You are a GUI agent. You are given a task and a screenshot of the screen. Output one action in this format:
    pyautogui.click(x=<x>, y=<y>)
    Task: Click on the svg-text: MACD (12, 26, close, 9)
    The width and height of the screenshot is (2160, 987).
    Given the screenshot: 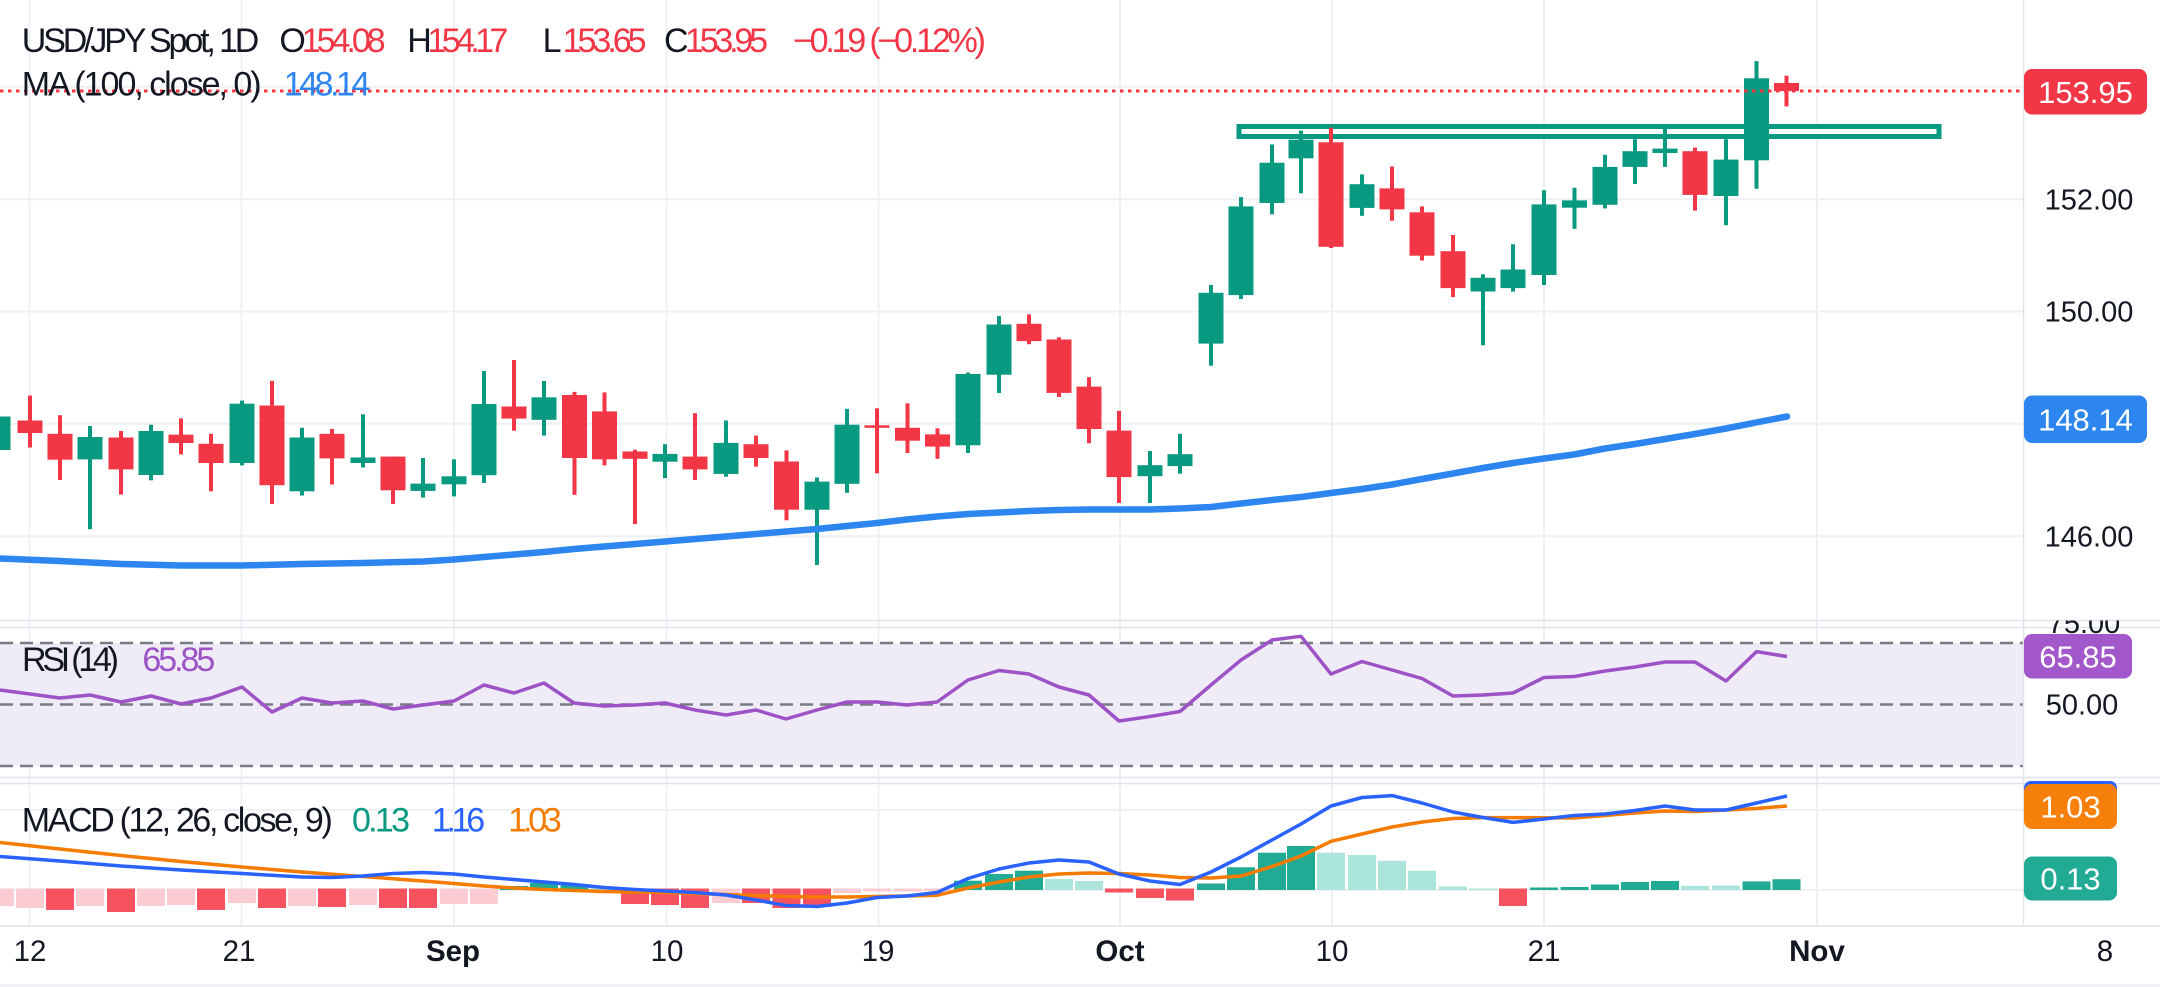 What is the action you would take?
    pyautogui.click(x=177, y=821)
    